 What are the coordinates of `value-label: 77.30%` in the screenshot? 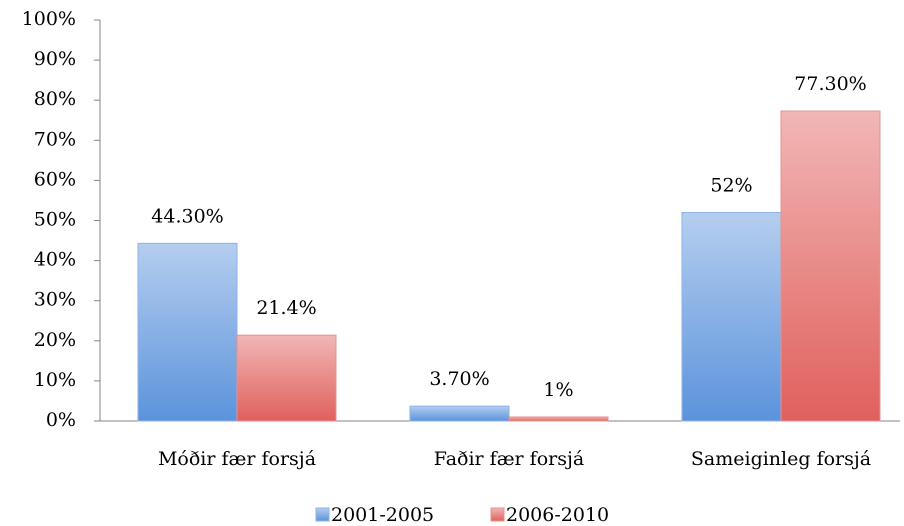 It's located at (830, 84).